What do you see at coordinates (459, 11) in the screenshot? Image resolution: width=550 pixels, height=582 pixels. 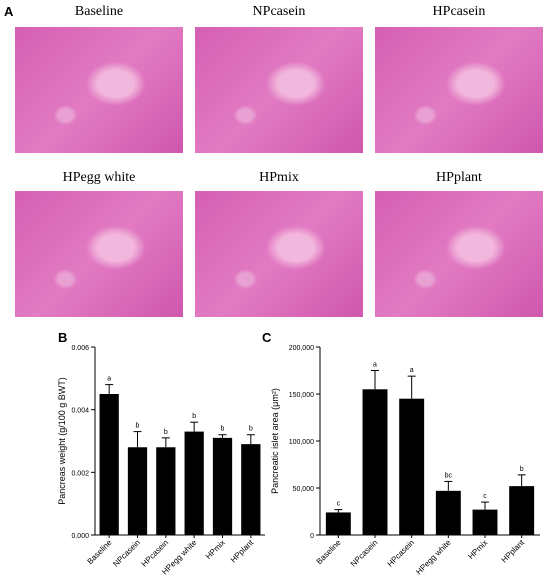 I see `image-title: HPcasein` at bounding box center [459, 11].